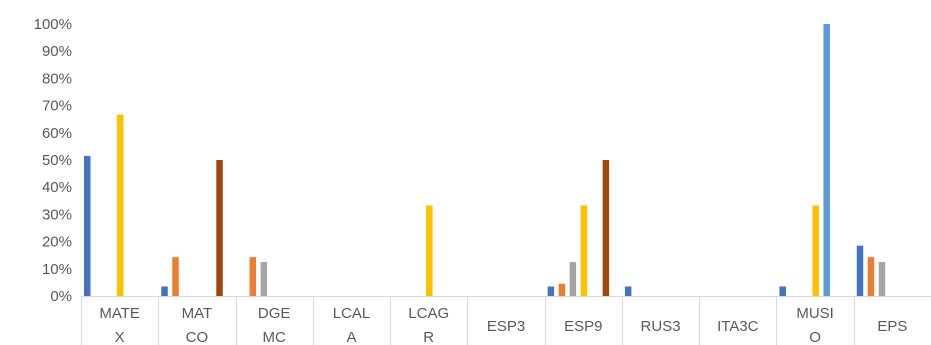 This screenshot has height=345, width=931. I want to click on y-tick-label: 20%, so click(57, 242).